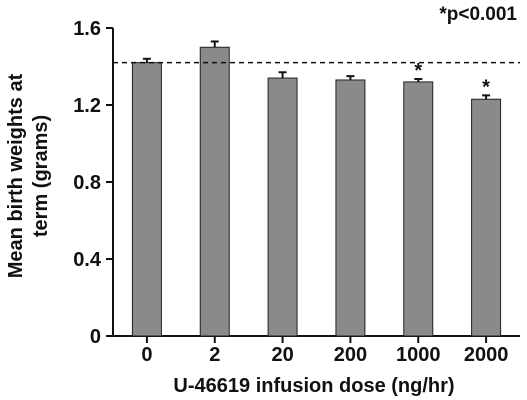 The width and height of the screenshot is (527, 400). What do you see at coordinates (16, 175) in the screenshot?
I see `y-axis-title-line-1: Mean birth weights at` at bounding box center [16, 175].